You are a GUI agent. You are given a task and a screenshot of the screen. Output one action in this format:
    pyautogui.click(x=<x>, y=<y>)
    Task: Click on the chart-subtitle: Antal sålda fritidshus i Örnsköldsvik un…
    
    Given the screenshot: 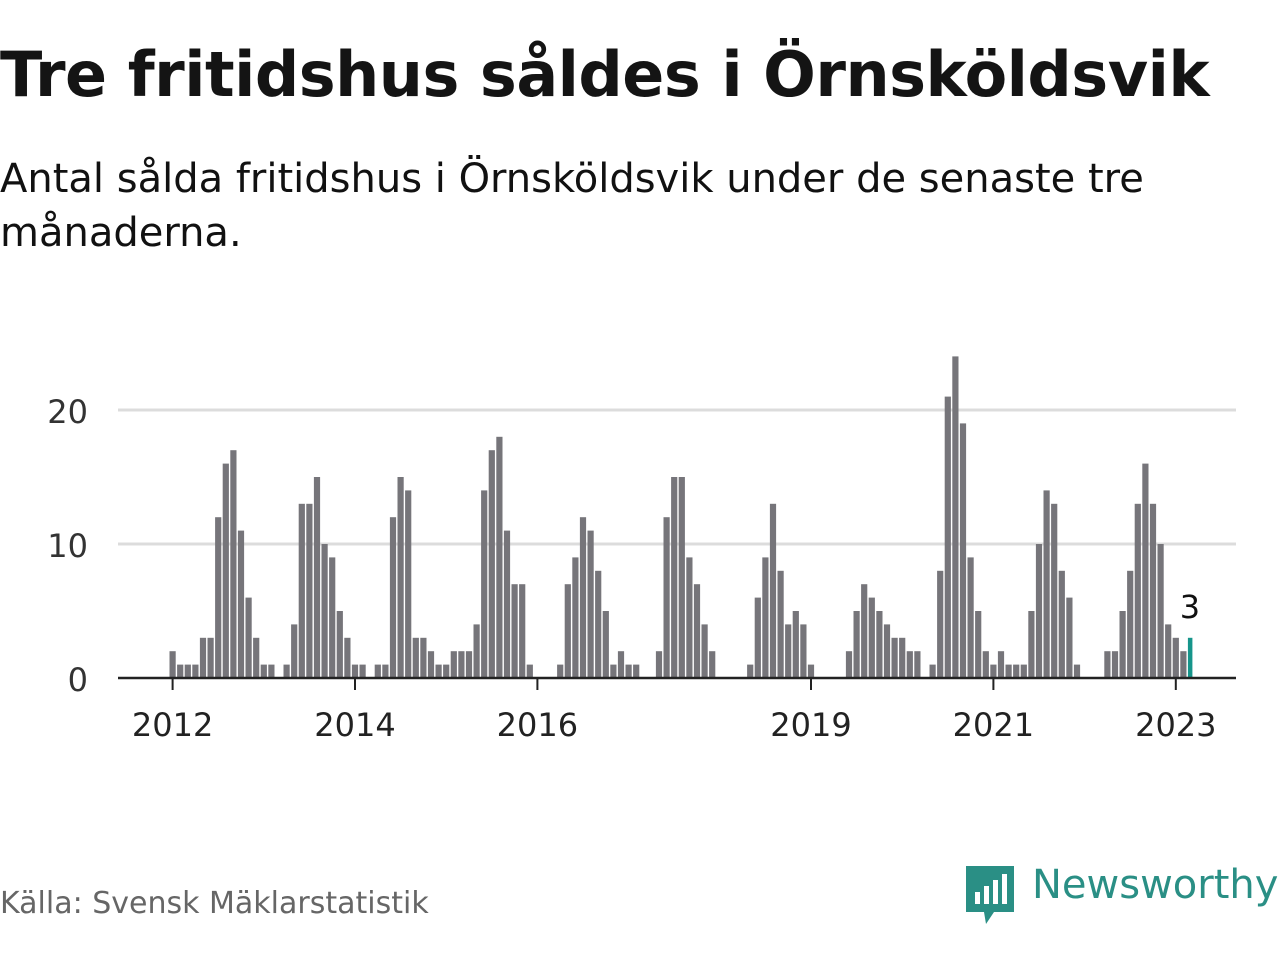 What is the action you would take?
    pyautogui.click(x=572, y=206)
    